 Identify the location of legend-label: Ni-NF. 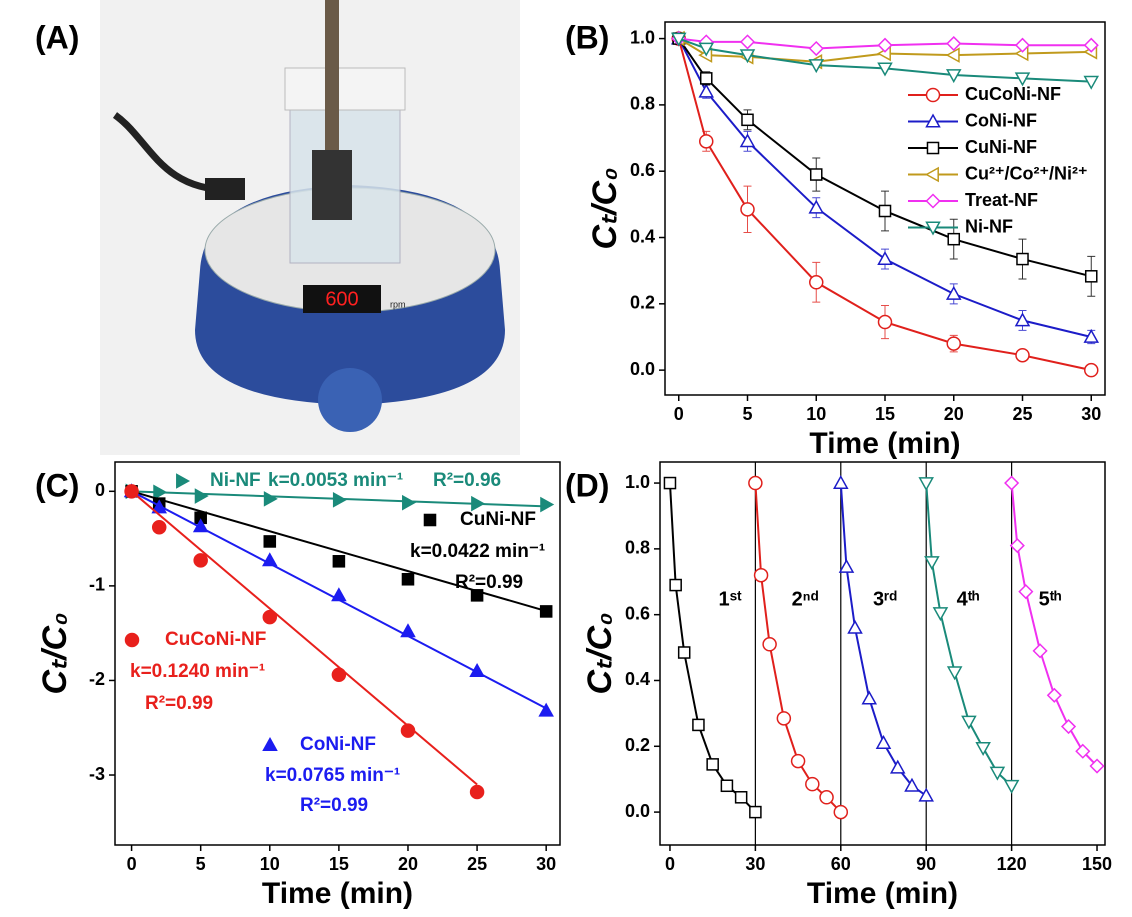
(989, 226).